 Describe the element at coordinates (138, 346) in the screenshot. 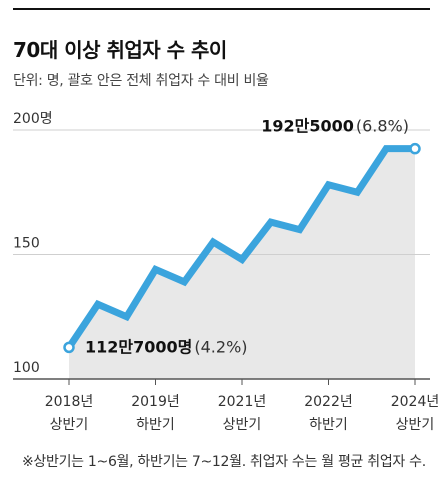

I see `data-label-value: 112만7000명` at that location.